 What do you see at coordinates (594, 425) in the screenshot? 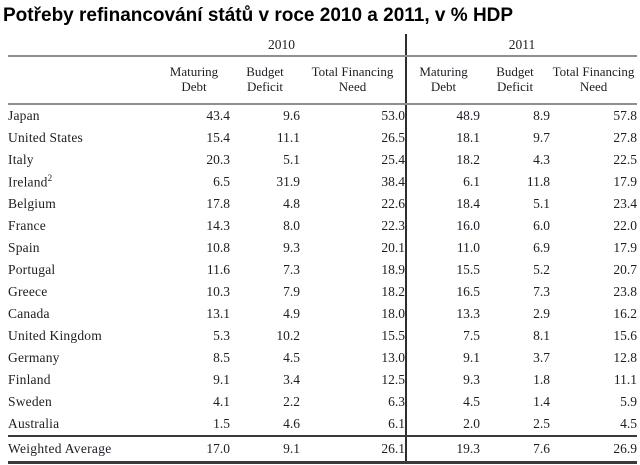
I see `value-cell: 4.5` at bounding box center [594, 425].